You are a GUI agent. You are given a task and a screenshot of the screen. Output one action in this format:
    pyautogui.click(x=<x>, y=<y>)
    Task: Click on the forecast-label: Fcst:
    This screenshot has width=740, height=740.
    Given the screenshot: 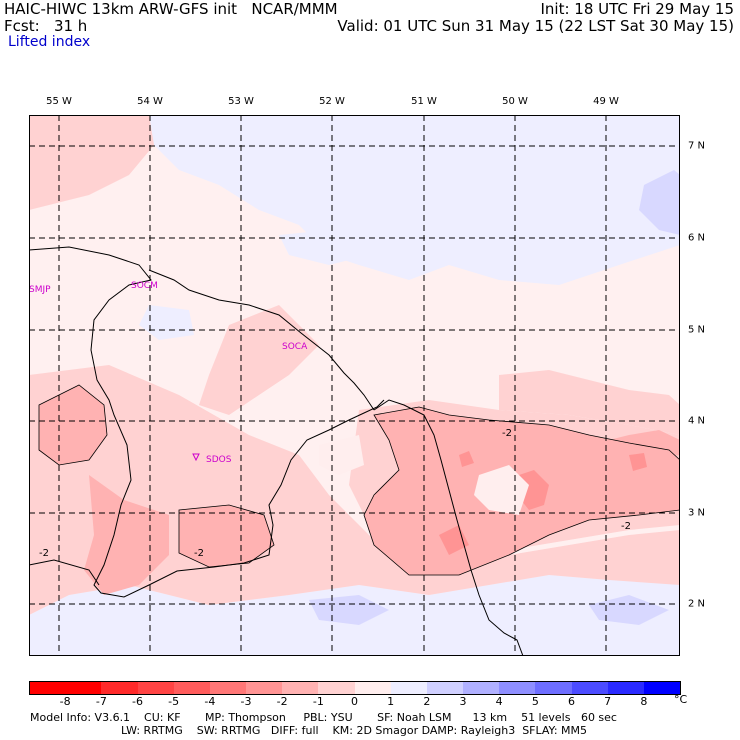 What is the action you would take?
    pyautogui.click(x=22, y=26)
    